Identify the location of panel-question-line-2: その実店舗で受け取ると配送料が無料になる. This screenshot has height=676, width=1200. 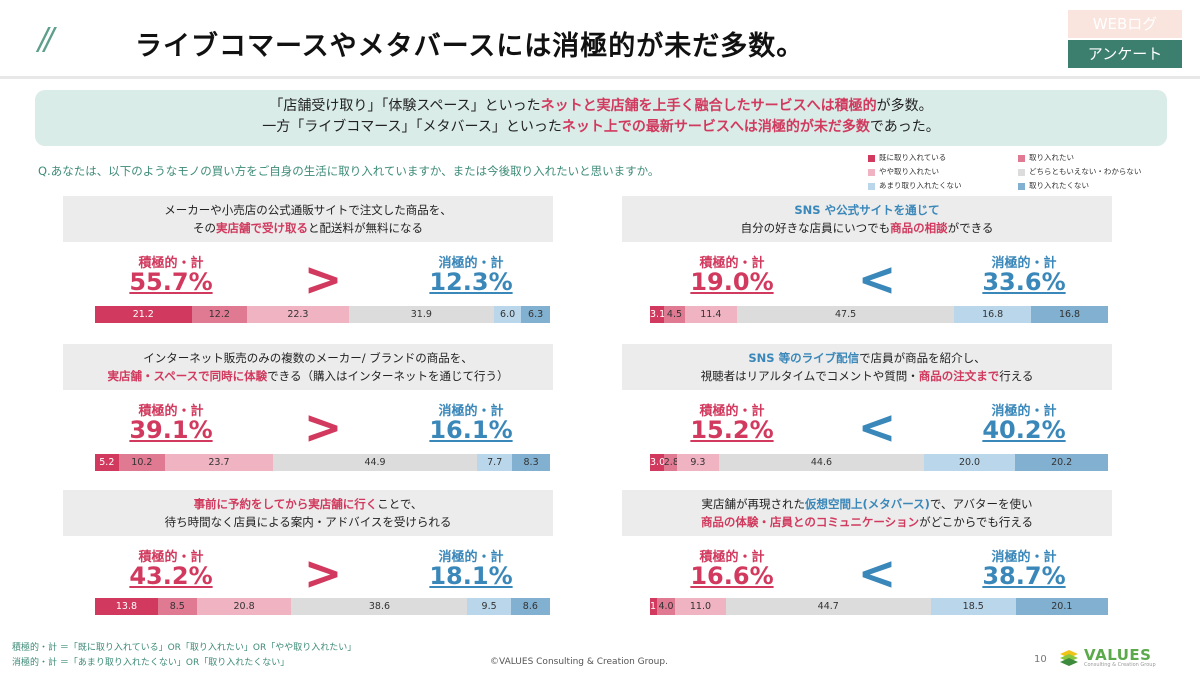
(308, 228).